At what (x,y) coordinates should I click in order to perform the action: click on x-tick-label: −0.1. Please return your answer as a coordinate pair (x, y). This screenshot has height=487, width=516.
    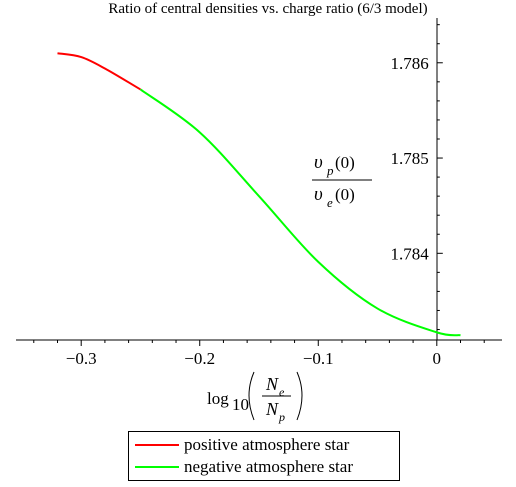
    Looking at the image, I should click on (318, 358).